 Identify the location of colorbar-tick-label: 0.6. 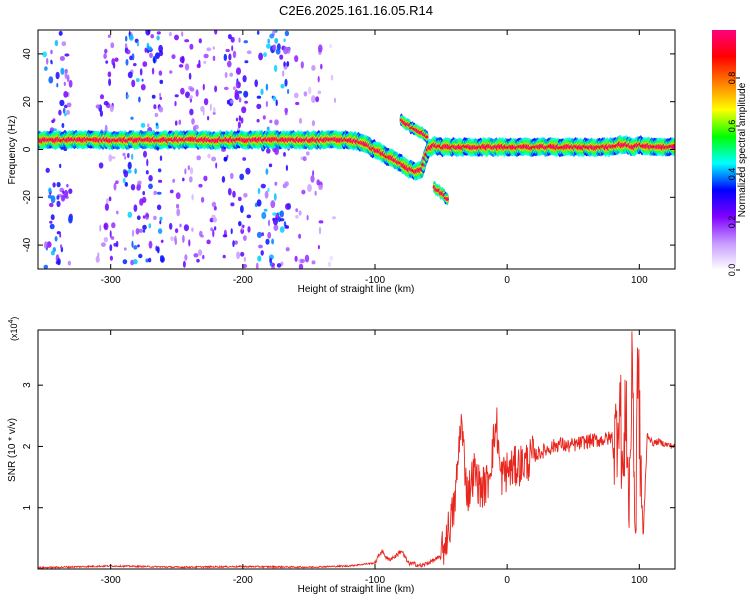
(732, 126).